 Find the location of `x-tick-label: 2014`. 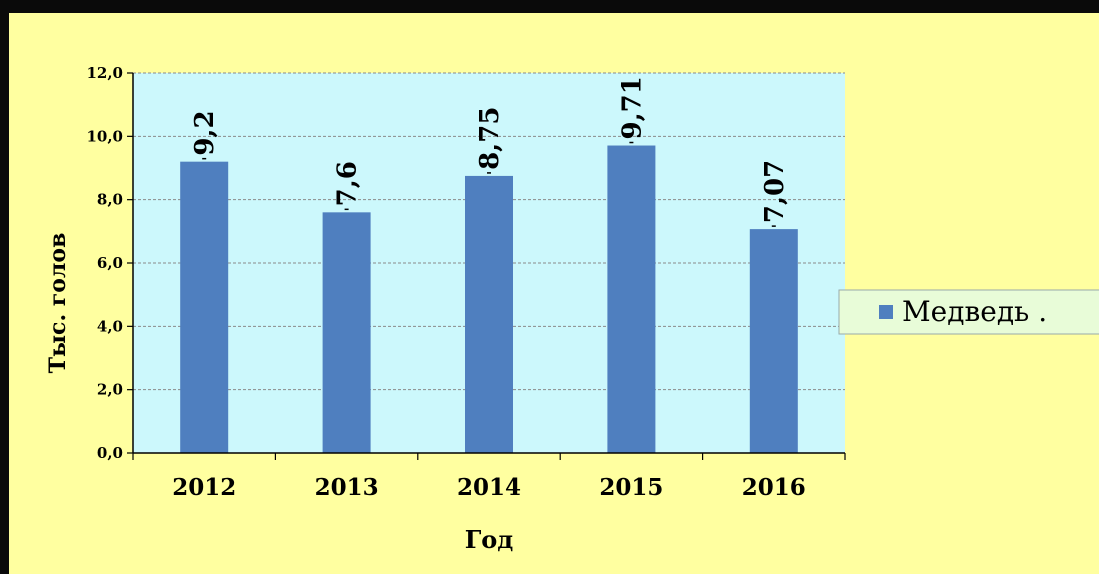

x-tick-label: 2014 is located at coordinates (489, 487).